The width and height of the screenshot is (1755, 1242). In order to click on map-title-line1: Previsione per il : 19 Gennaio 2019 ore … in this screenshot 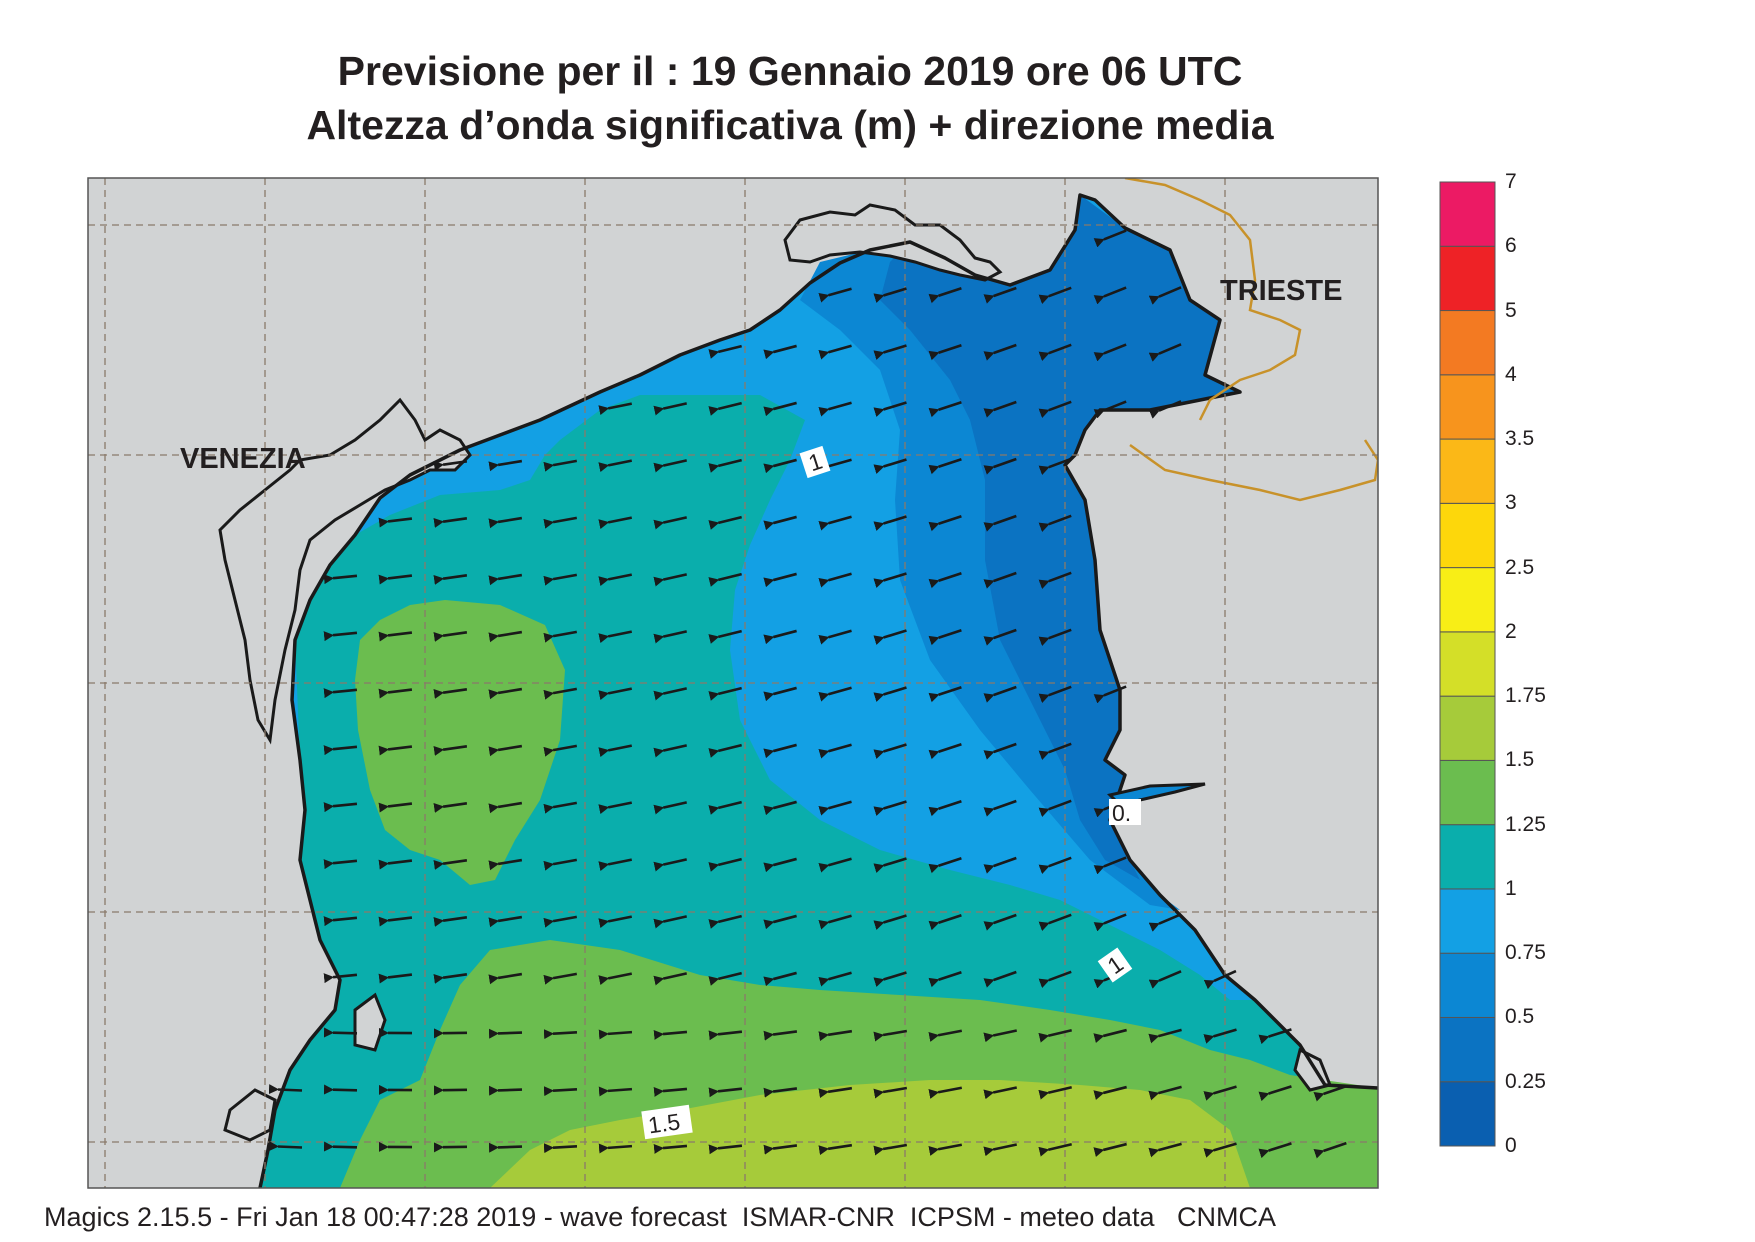, I will do `click(790, 71)`.